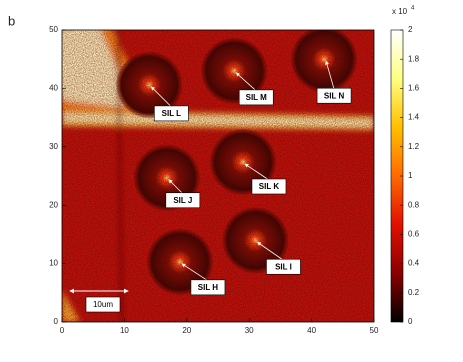 The width and height of the screenshot is (463, 362). I want to click on spot-label: SIL H, so click(208, 287).